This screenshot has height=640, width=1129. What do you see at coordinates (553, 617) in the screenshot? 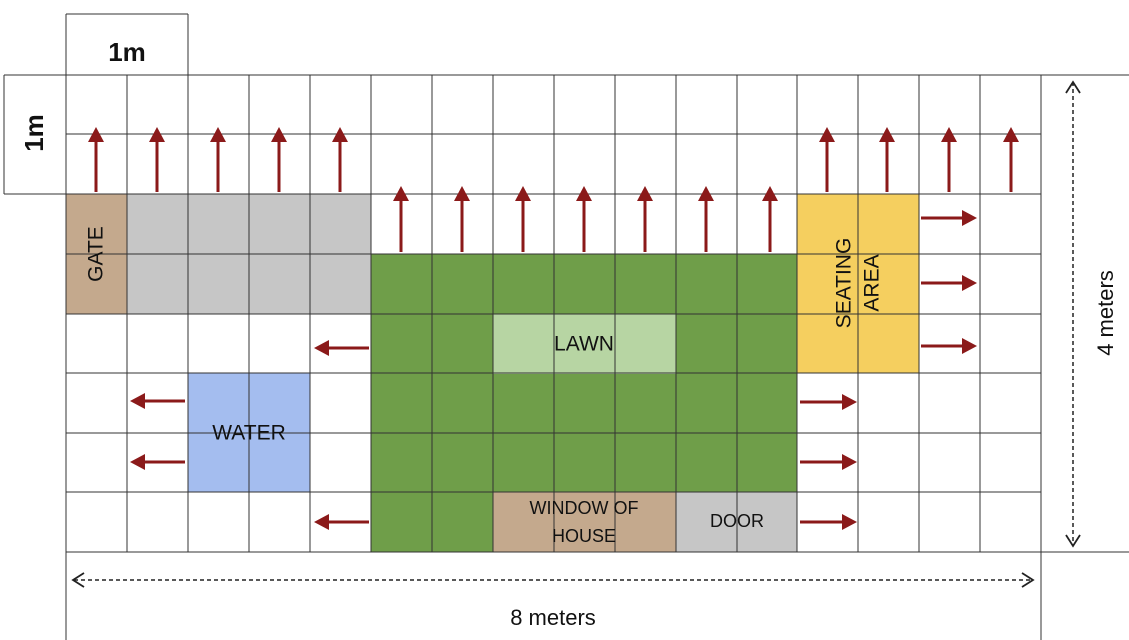
I see `width-label: 8 meters` at bounding box center [553, 617].